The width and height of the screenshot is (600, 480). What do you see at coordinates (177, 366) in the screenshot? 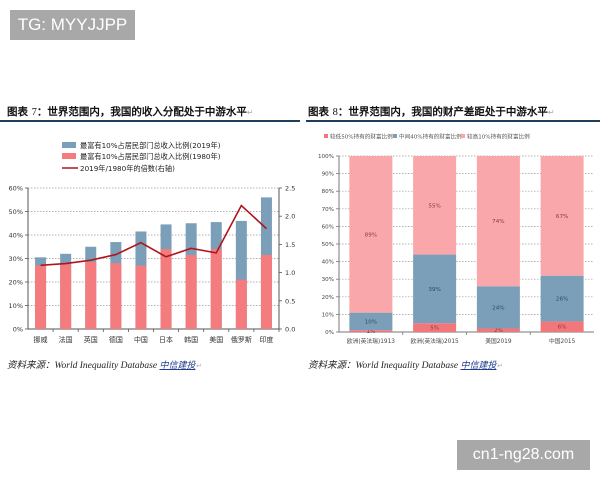
I see `figure7-source-link: 中信建投` at bounding box center [177, 366].